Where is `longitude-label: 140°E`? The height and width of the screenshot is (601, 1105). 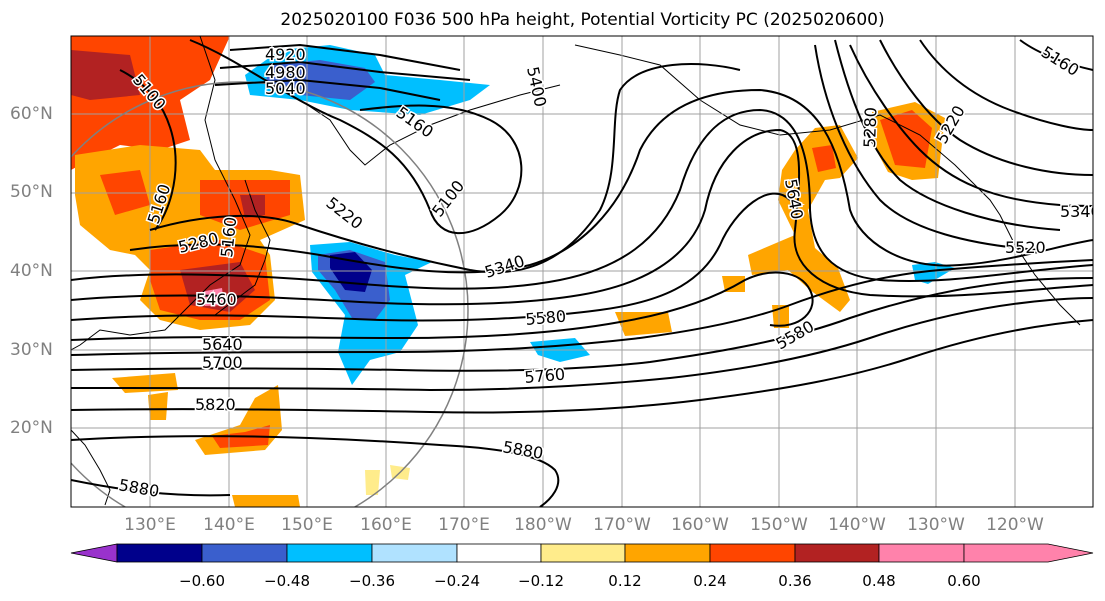 longitude-label: 140°E is located at coordinates (229, 525).